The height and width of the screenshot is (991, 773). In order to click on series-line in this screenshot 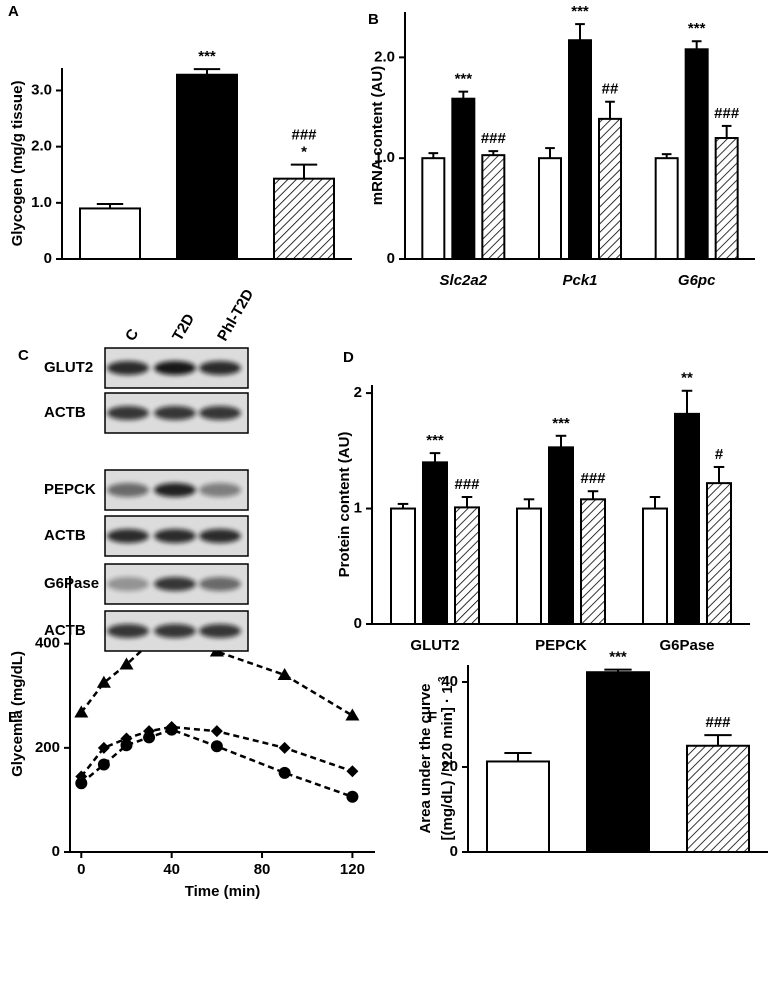, I will do `click(217, 676)`.